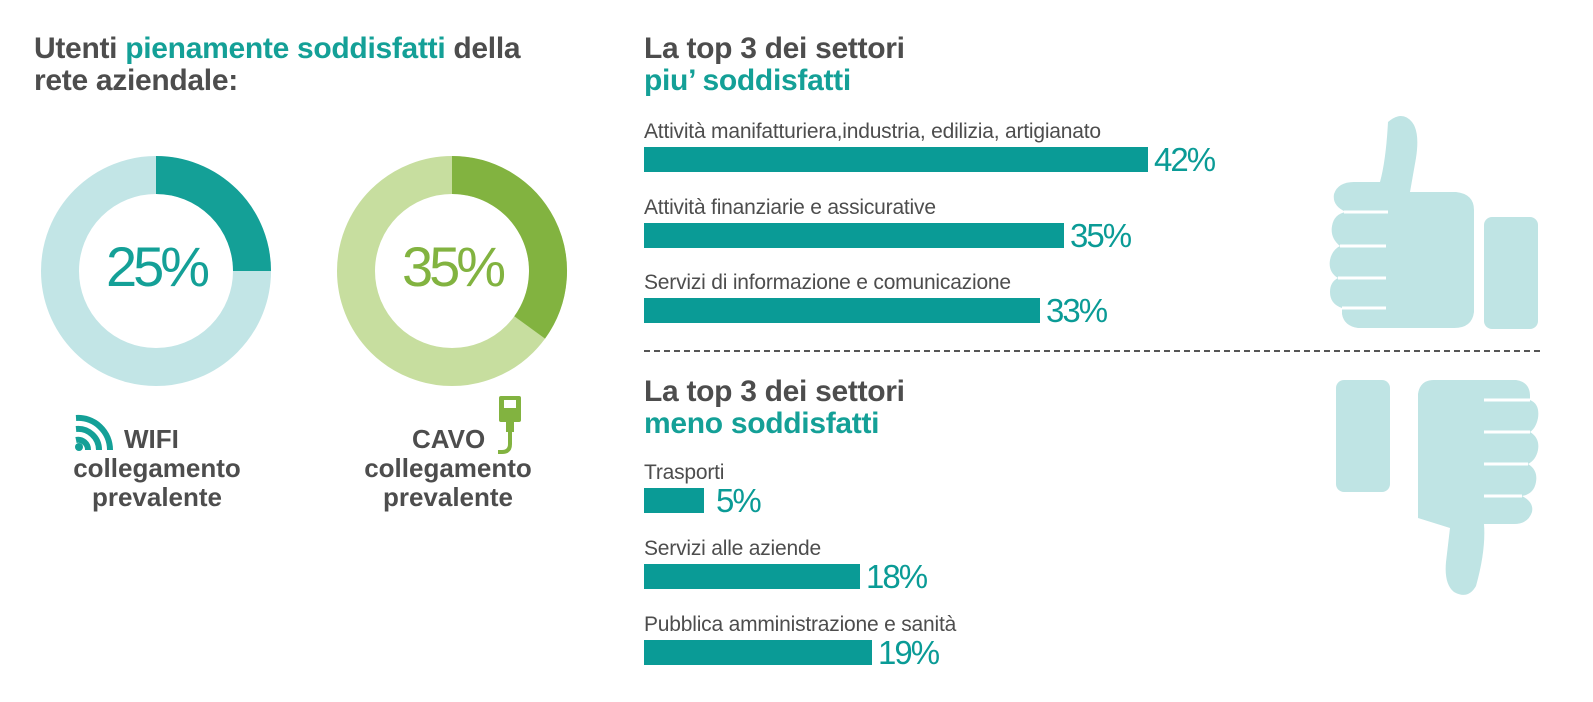 The image size is (1593, 702). Describe the element at coordinates (136, 80) in the screenshot. I see `left-title-line2: rete aziendale:` at that location.